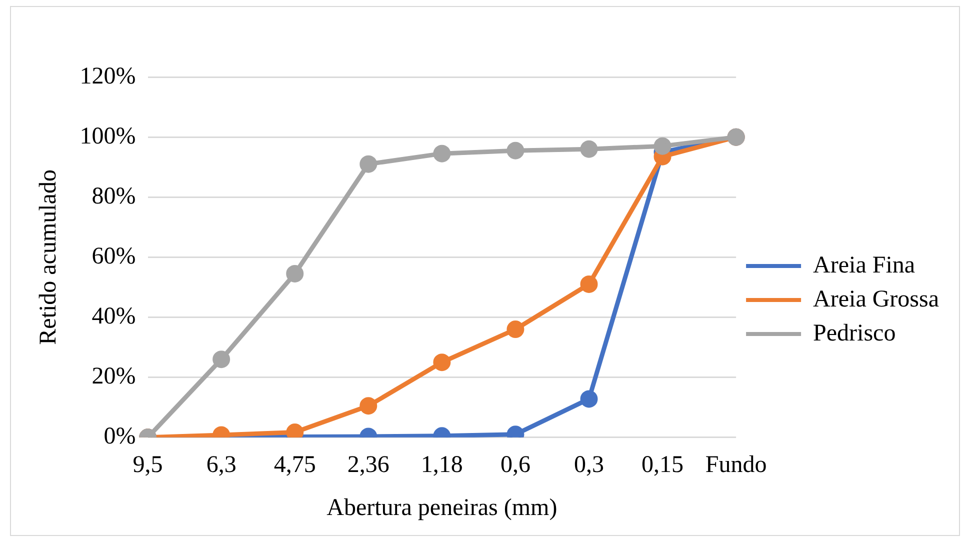  I want to click on y-tick-label: 60%, so click(114, 256).